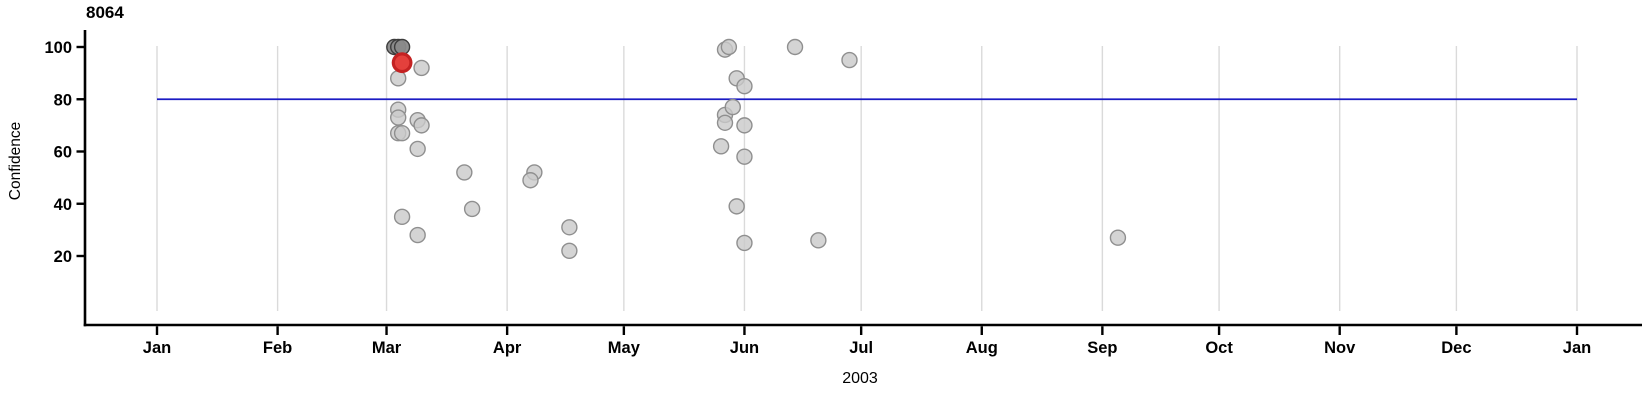  What do you see at coordinates (63, 205) in the screenshot?
I see `y-tick-label: 40` at bounding box center [63, 205].